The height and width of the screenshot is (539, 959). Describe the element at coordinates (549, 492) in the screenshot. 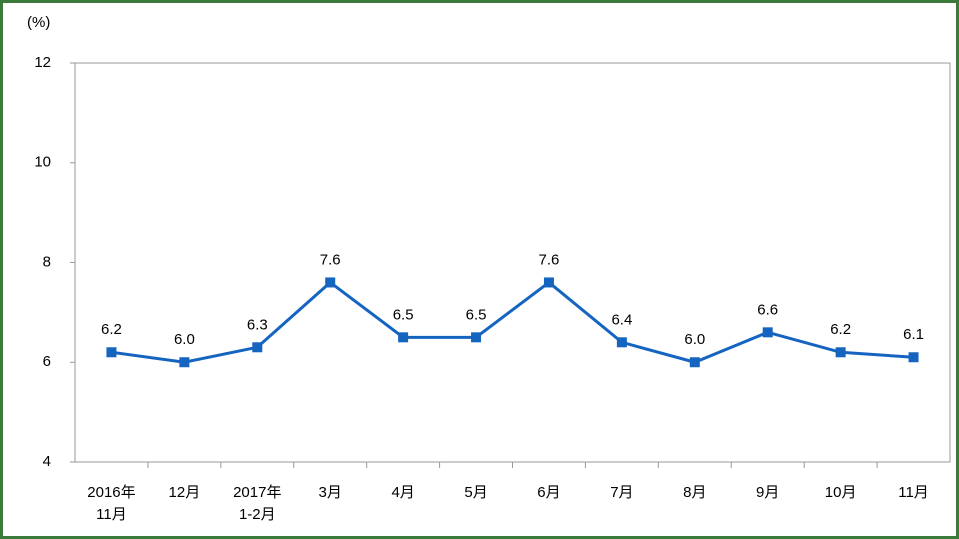

I see `x-tick-label: 6月` at that location.